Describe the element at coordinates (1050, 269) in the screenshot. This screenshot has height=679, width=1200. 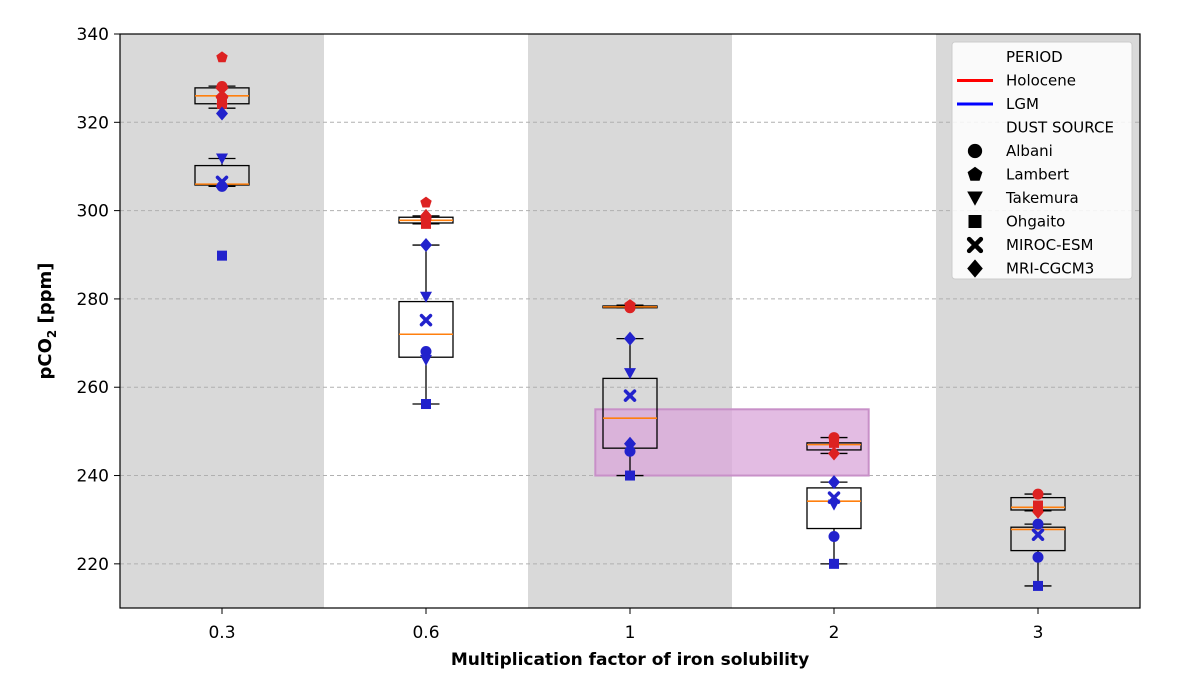
I see `legend-label-mri-cgcm3: MRI-CGCM3` at that location.